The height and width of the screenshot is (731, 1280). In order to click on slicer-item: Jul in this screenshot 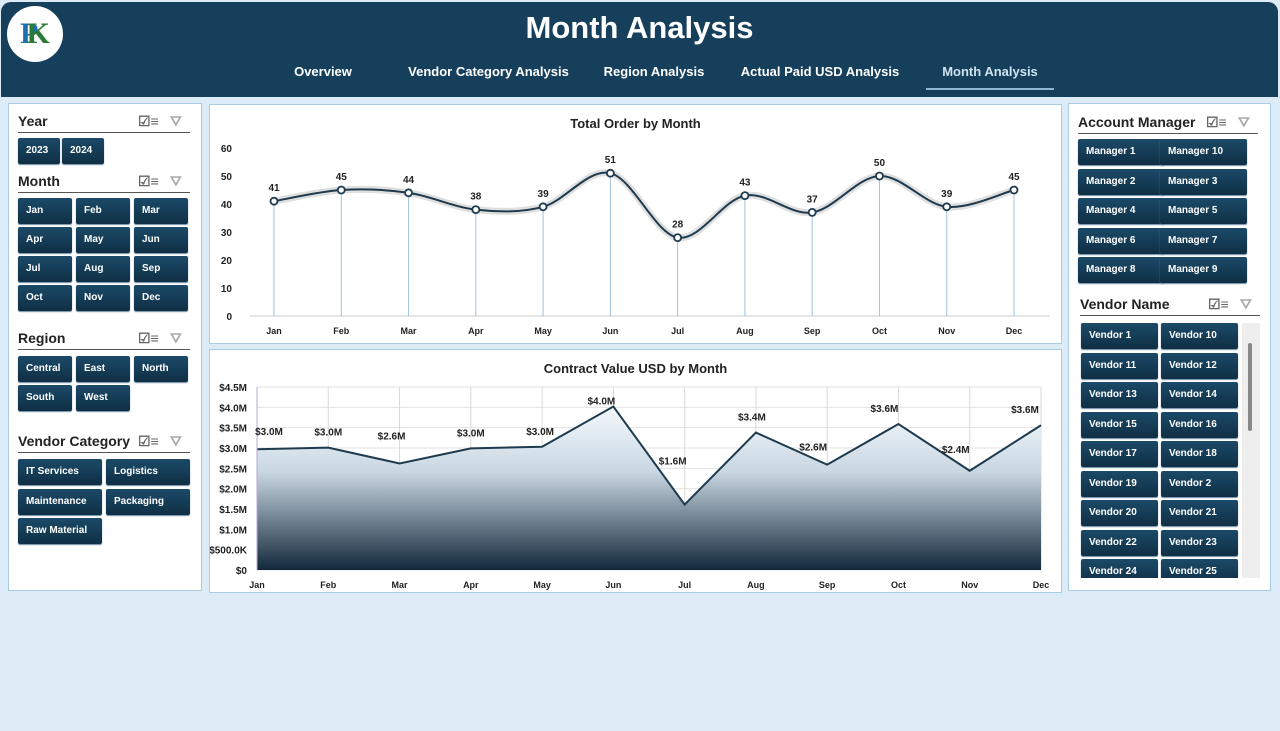, I will do `click(45, 269)`.